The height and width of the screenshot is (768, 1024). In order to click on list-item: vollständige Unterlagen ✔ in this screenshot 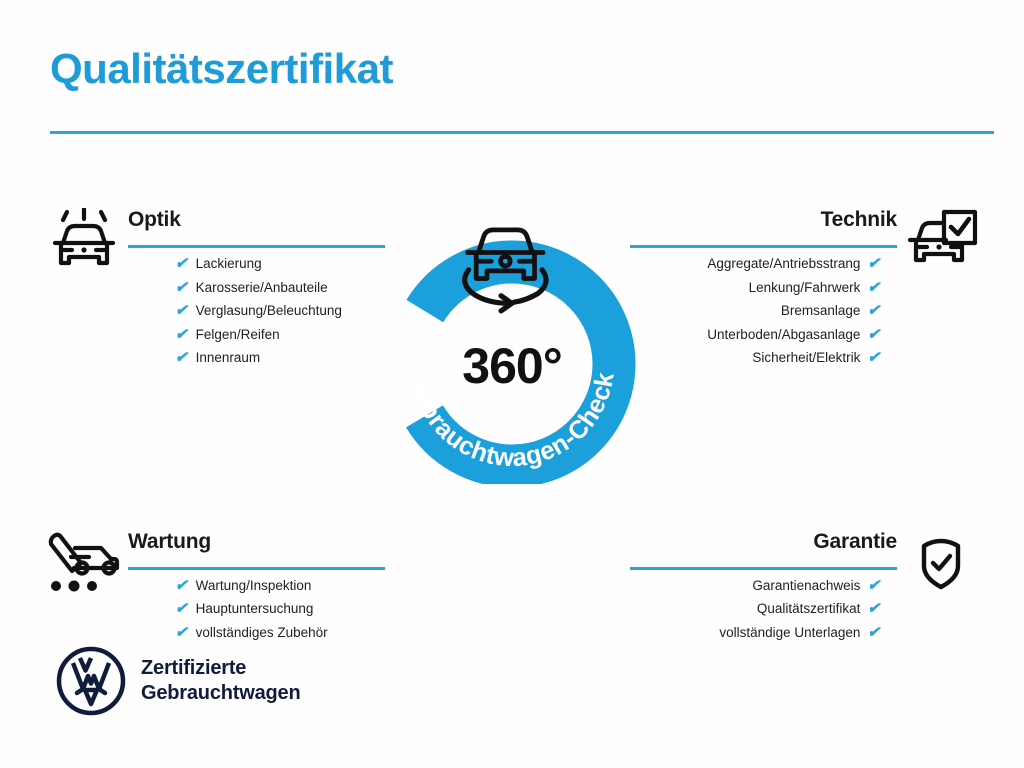, I will do `click(755, 633)`.